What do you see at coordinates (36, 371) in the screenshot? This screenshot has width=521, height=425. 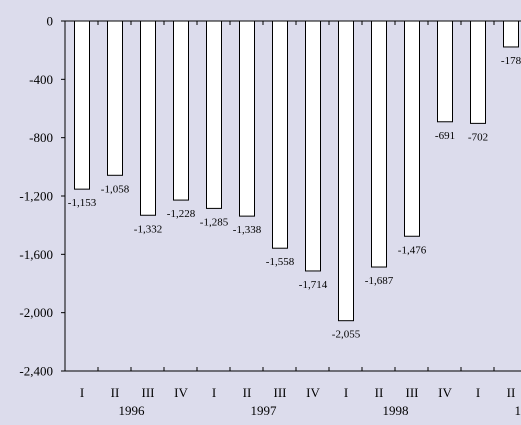 I see `y-tick-label: -2,400` at bounding box center [36, 371].